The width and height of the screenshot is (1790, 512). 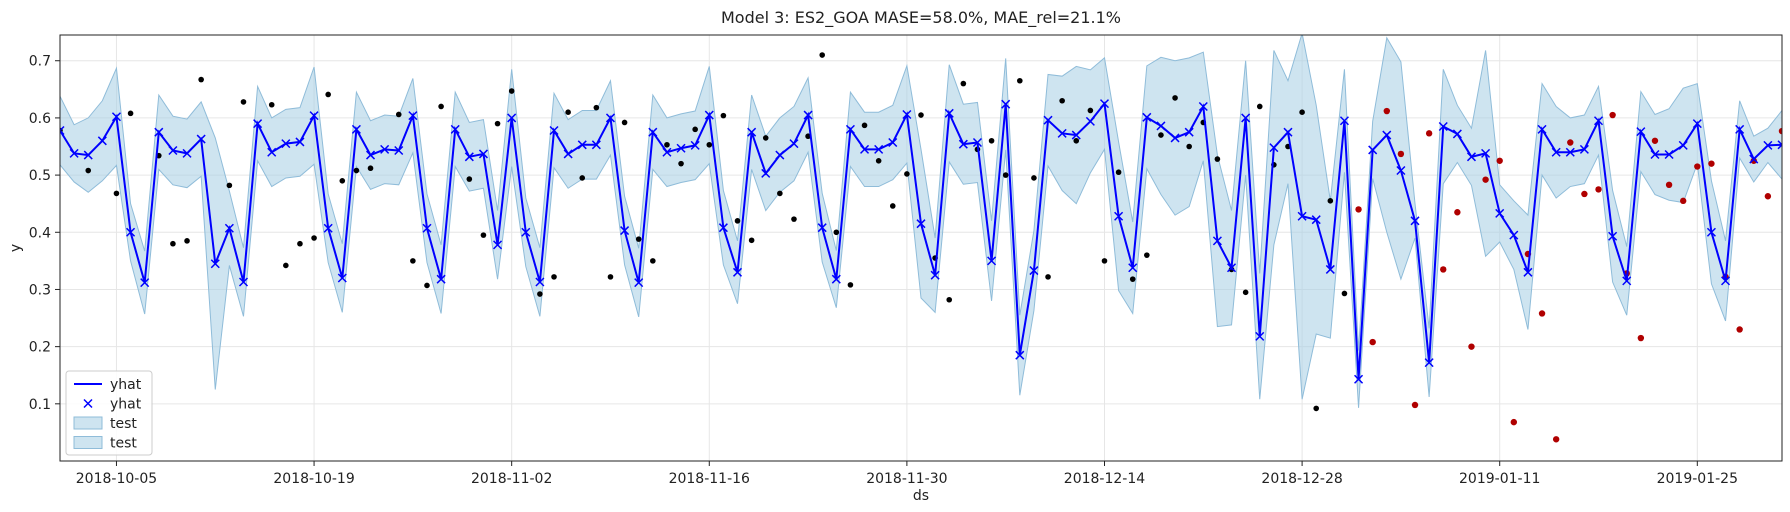 What do you see at coordinates (1301, 479) in the screenshot?
I see `x-tick-label: 2018-12-28` at bounding box center [1301, 479].